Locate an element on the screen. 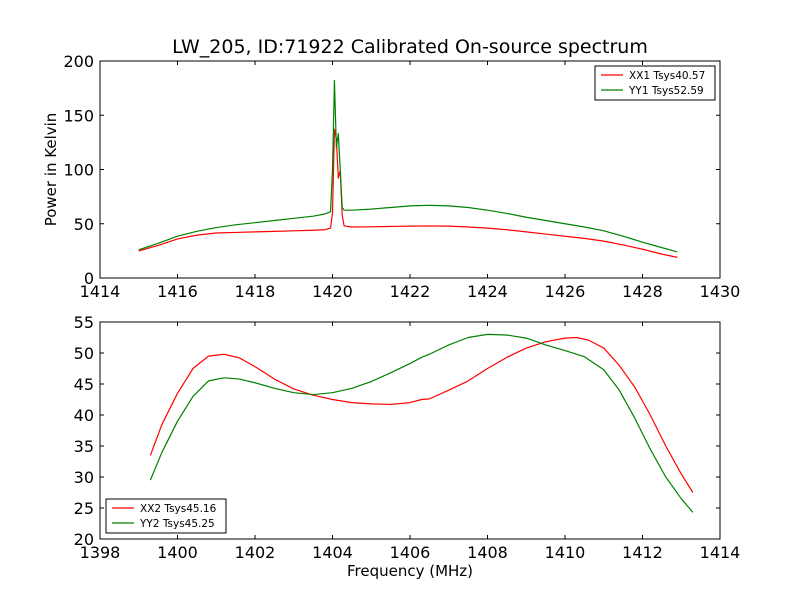  y-tick-label: 150 is located at coordinates (78, 115).